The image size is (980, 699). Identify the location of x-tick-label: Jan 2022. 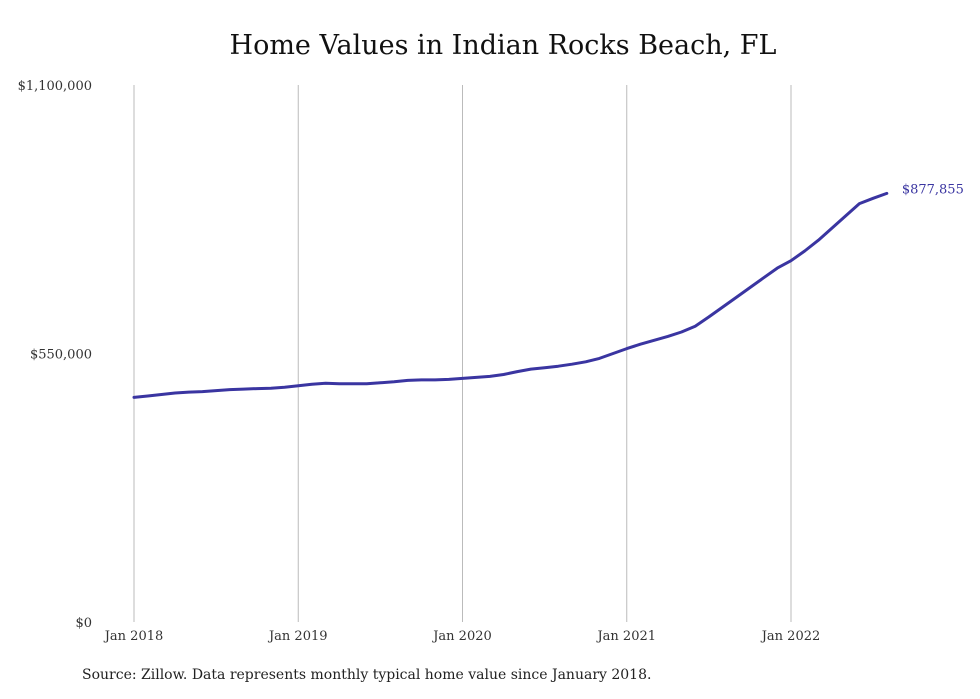
(790, 636).